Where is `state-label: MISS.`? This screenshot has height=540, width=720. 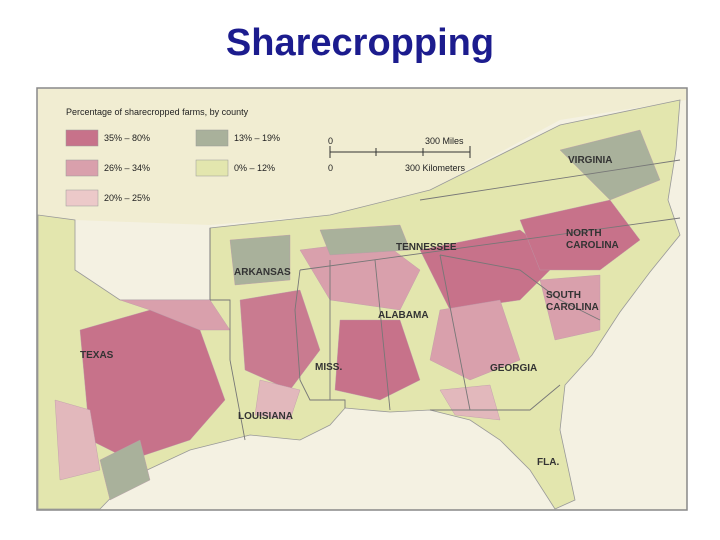
state-label: MISS. is located at coordinates (328, 367).